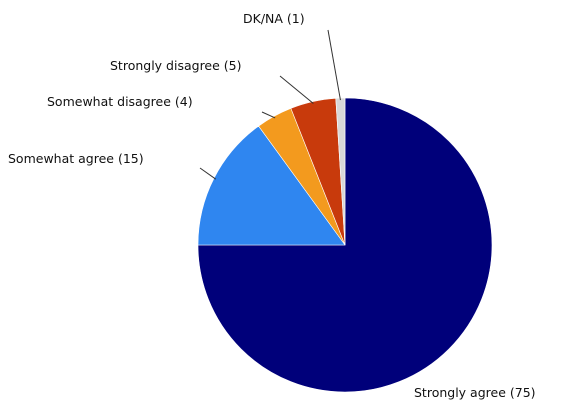 Image resolution: width=587 pixels, height=409 pixels. Describe the element at coordinates (76, 158) in the screenshot. I see `slice-label-somewhat-agree: Somewhat agree (15)` at that location.